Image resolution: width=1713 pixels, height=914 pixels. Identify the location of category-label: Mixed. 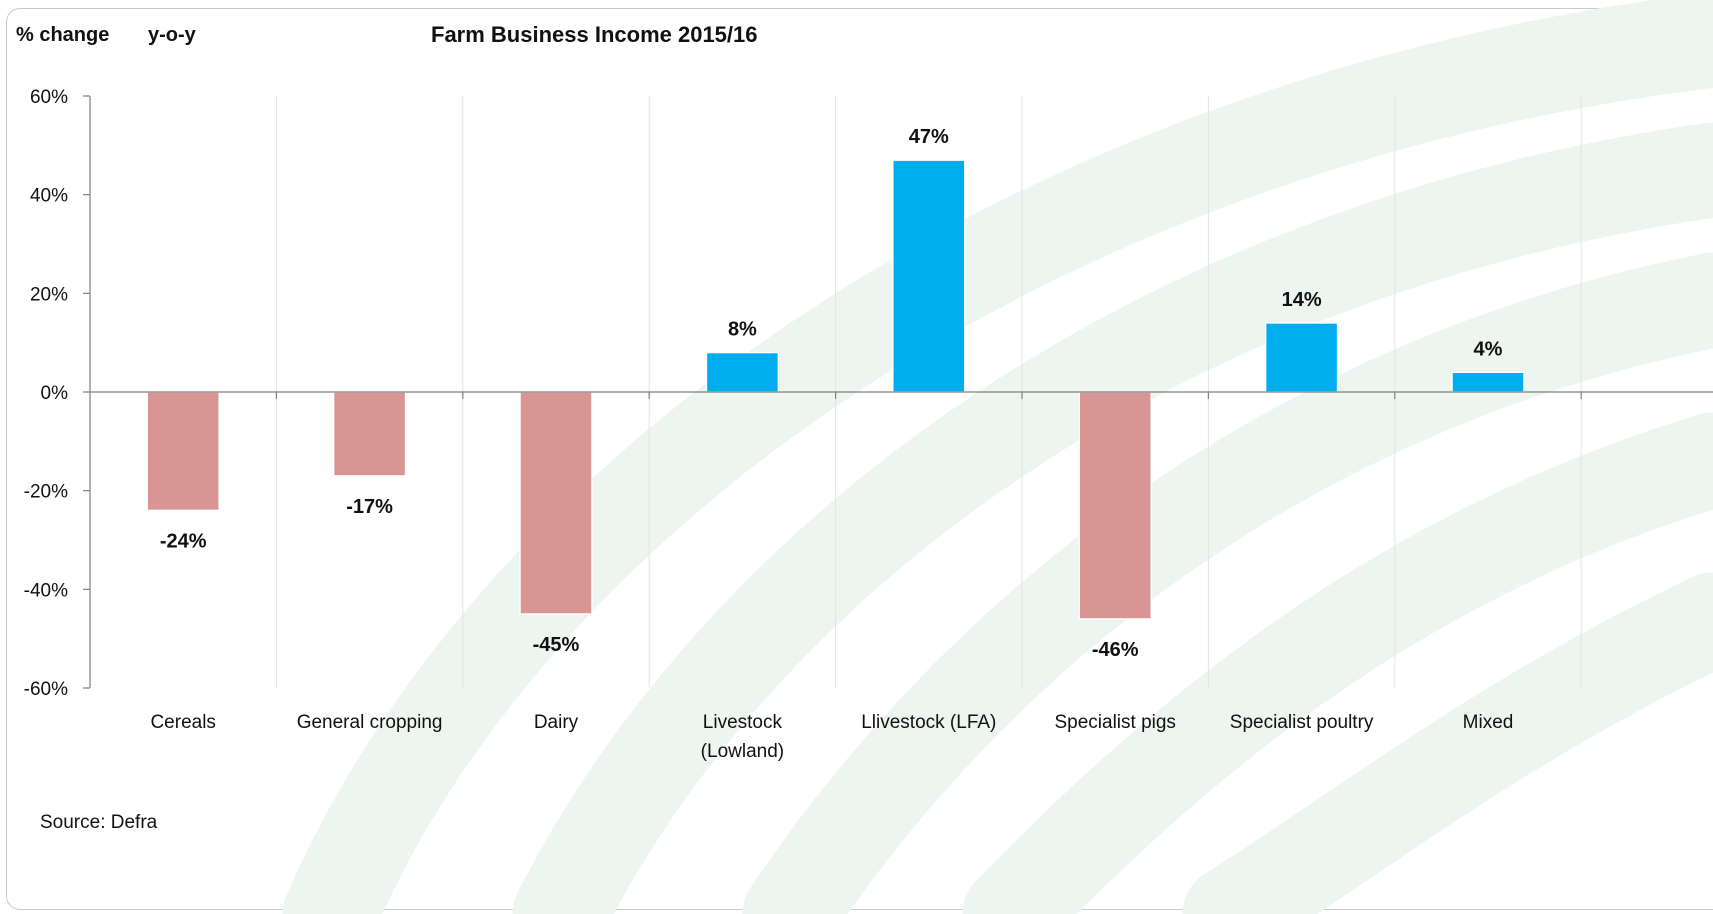
(1488, 722).